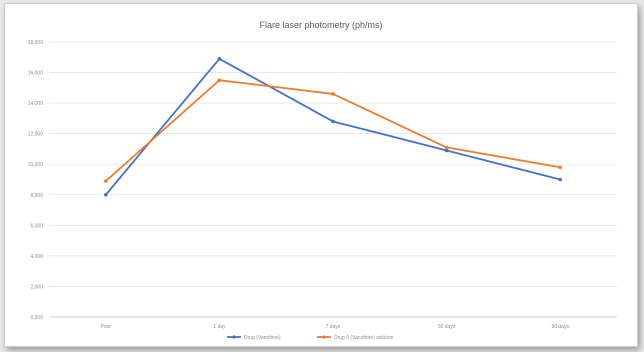  What do you see at coordinates (36, 104) in the screenshot?
I see `y-tick-label: 14,000` at bounding box center [36, 104].